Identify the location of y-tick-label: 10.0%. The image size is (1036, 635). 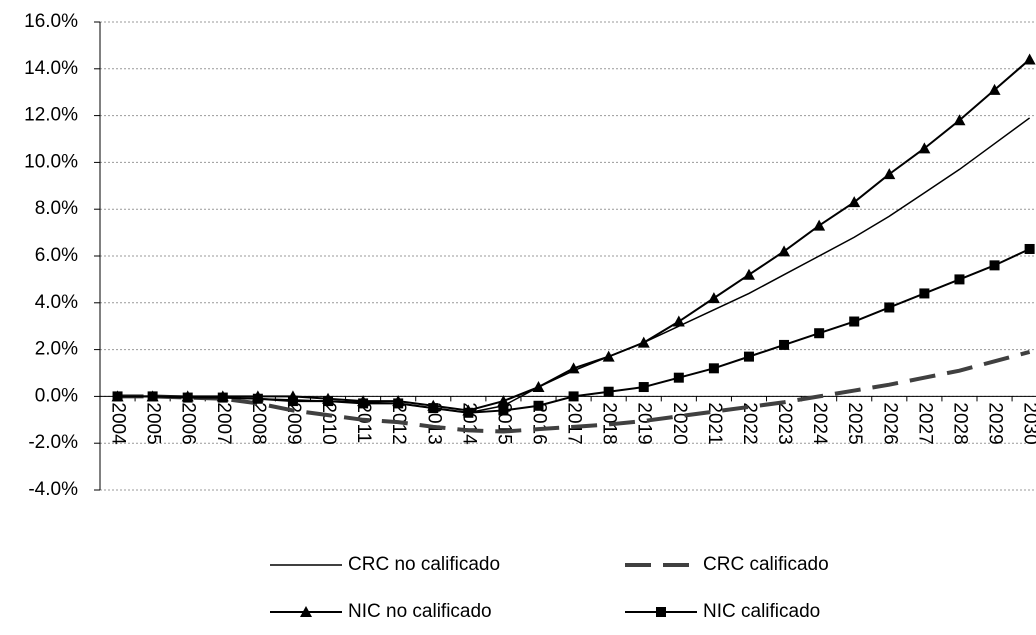
(51, 161).